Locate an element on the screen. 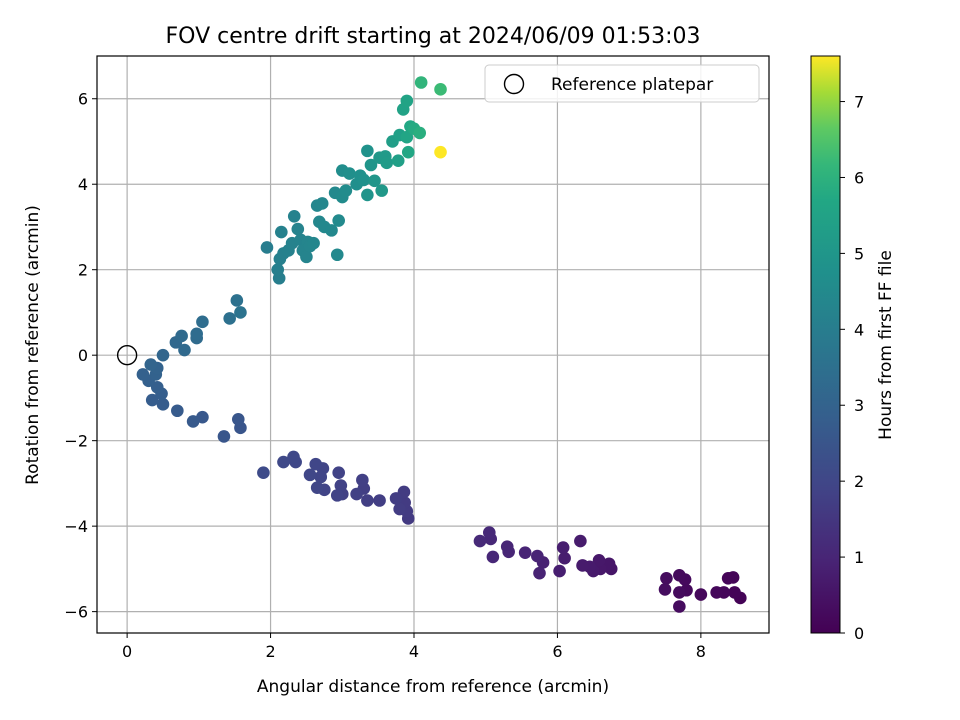 Image resolution: width=960 pixels, height=720 pixels. colorbar-label: Hours from first FF file is located at coordinates (886, 345).